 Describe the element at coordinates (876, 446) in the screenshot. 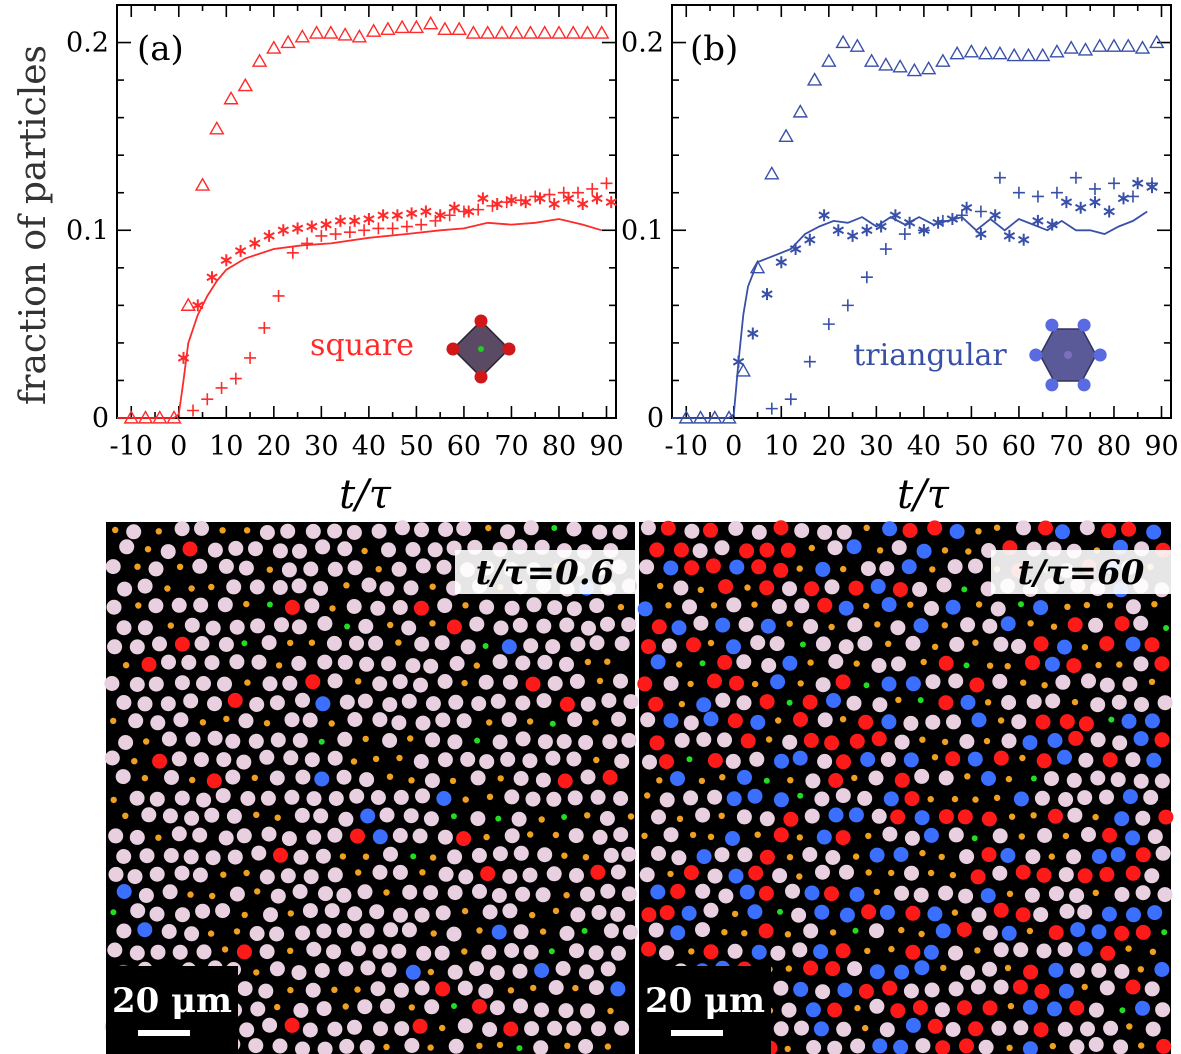

I see `x-tick-label: 30` at that location.